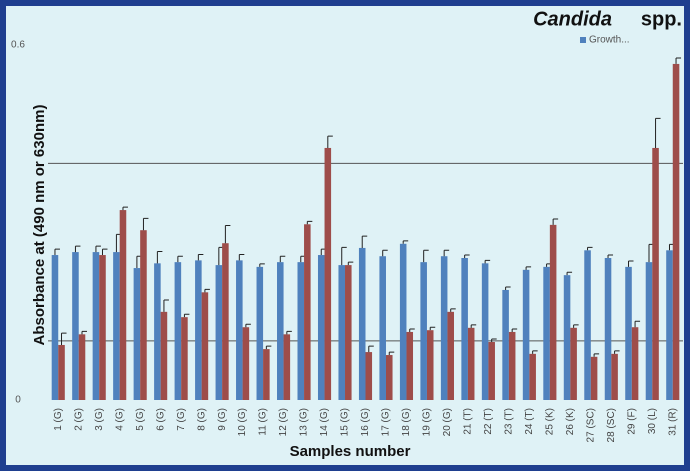  Describe the element at coordinates (572, 19) in the screenshot. I see `chart-title-italic: Candida` at that location.